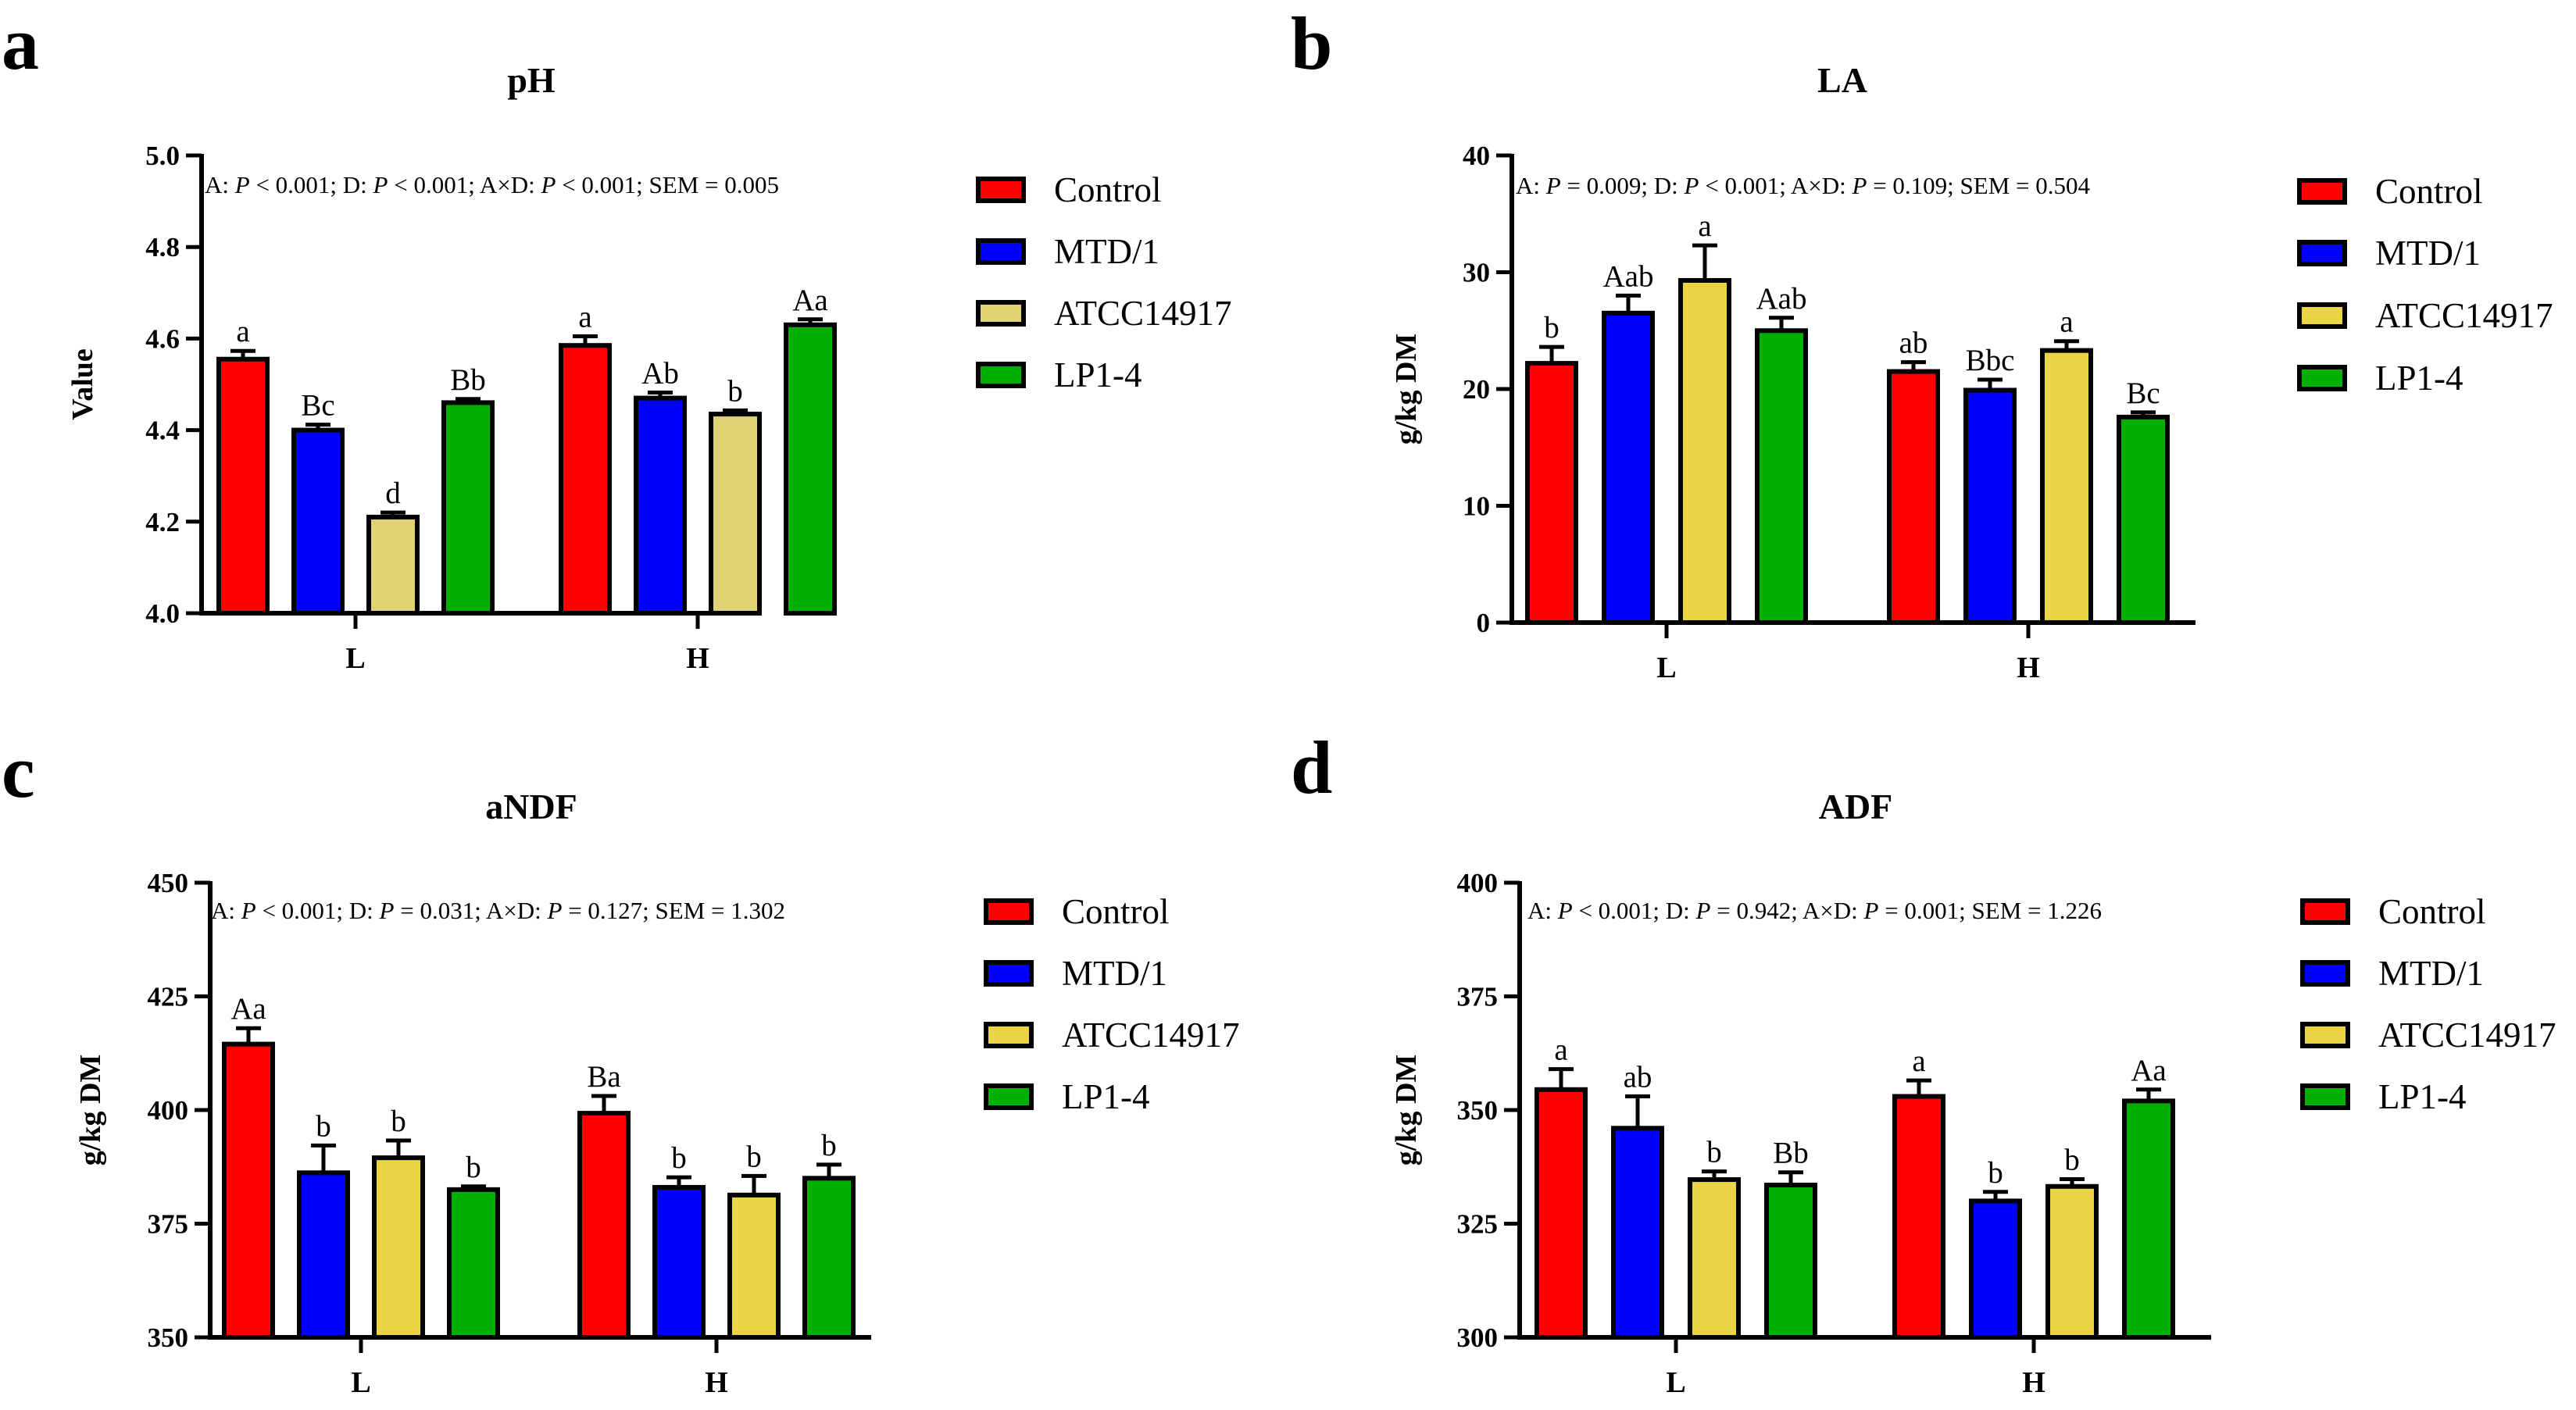 This screenshot has width=2576, height=1410. I want to click on y-tick-label: 5.0, so click(163, 156).